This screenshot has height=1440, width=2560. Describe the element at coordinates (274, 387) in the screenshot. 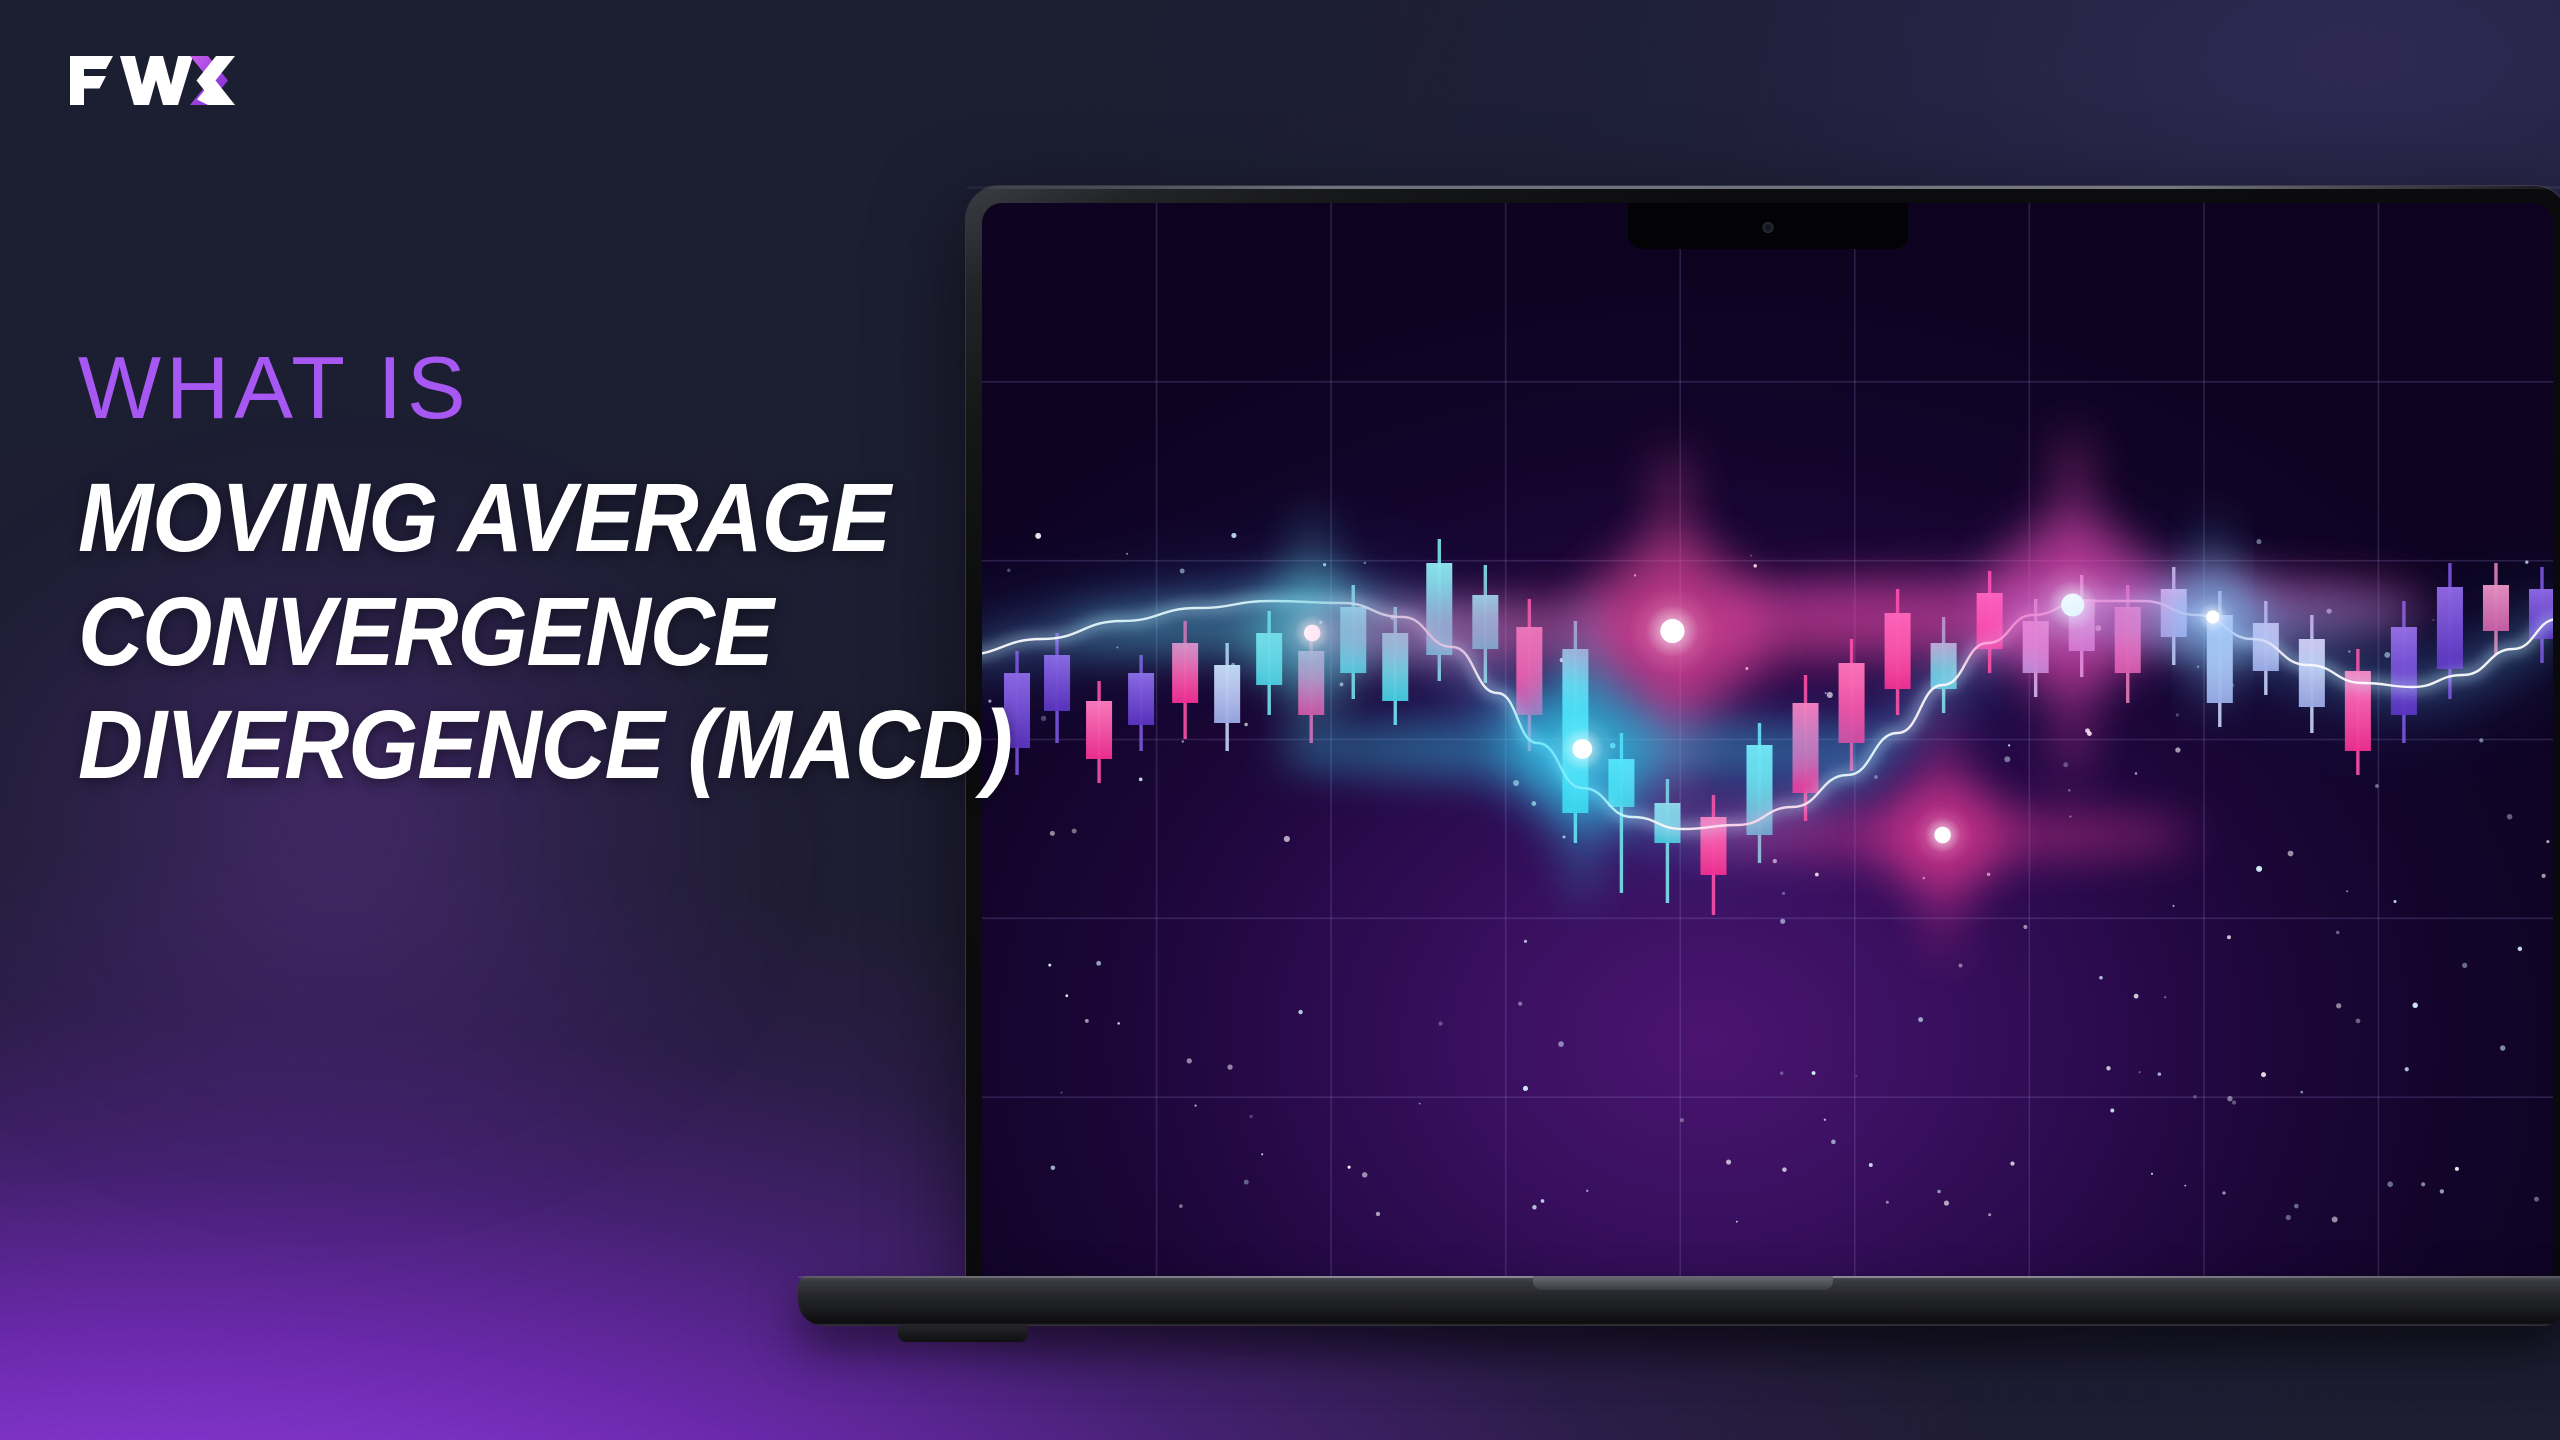

I see `kicker-text: WHAT IS` at that location.